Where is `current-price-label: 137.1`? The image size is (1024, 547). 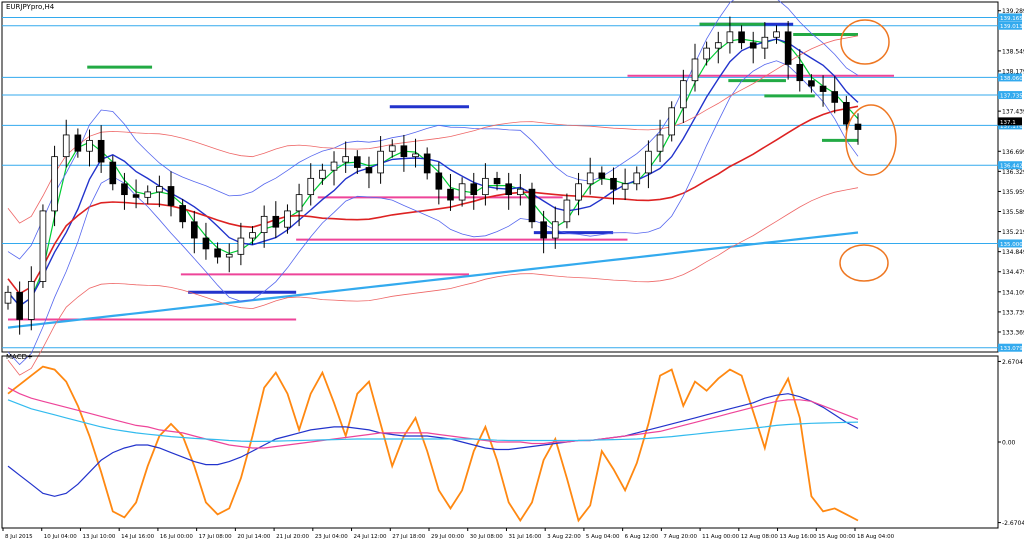 current-price-label: 137.1 is located at coordinates (1008, 123).